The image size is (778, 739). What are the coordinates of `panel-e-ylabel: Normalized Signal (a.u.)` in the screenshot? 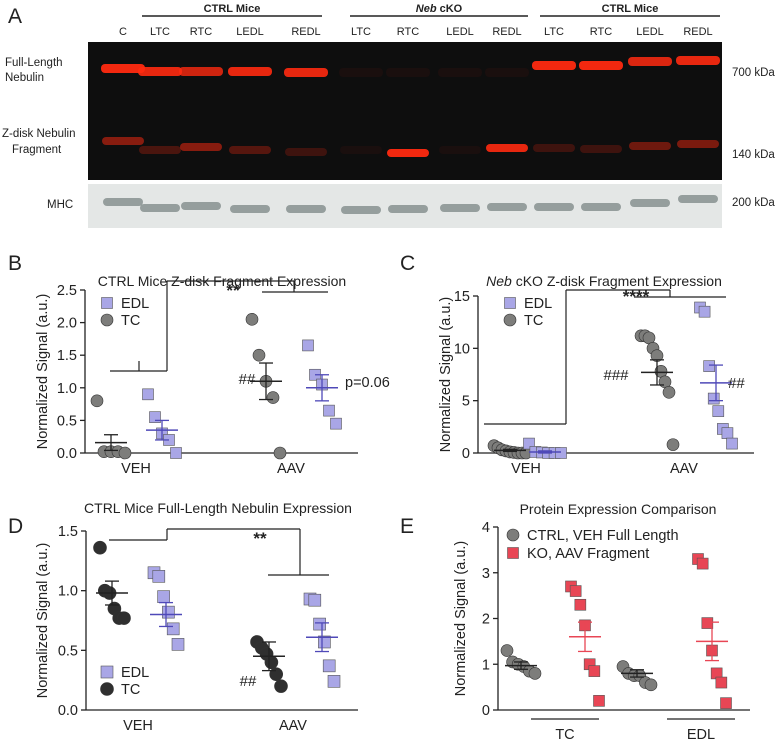 It's located at (461, 619).